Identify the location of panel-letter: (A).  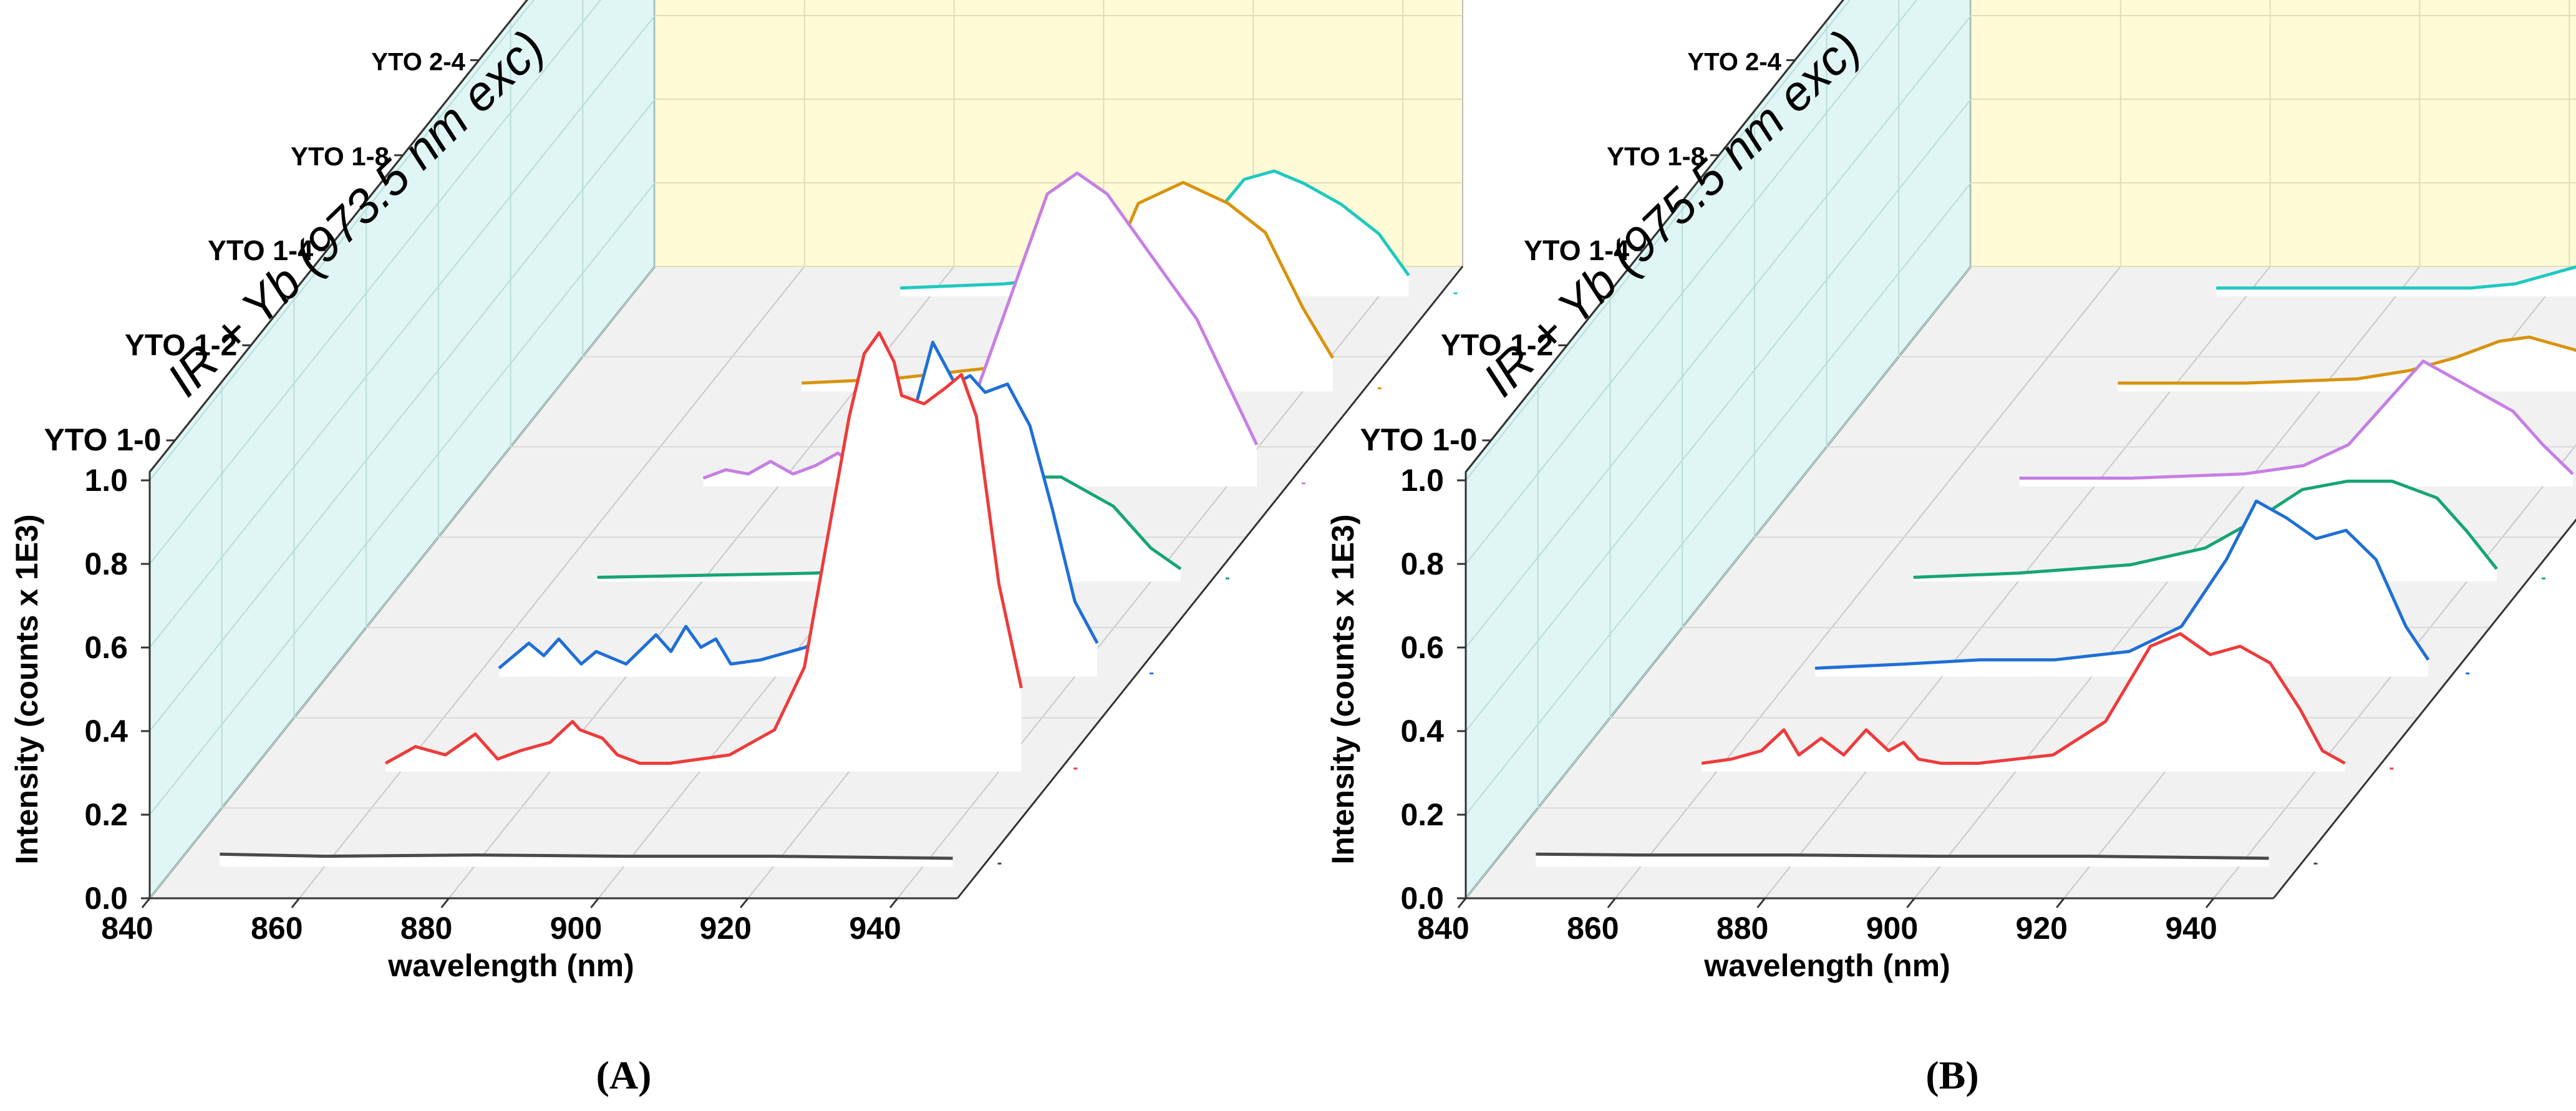
(624, 1075).